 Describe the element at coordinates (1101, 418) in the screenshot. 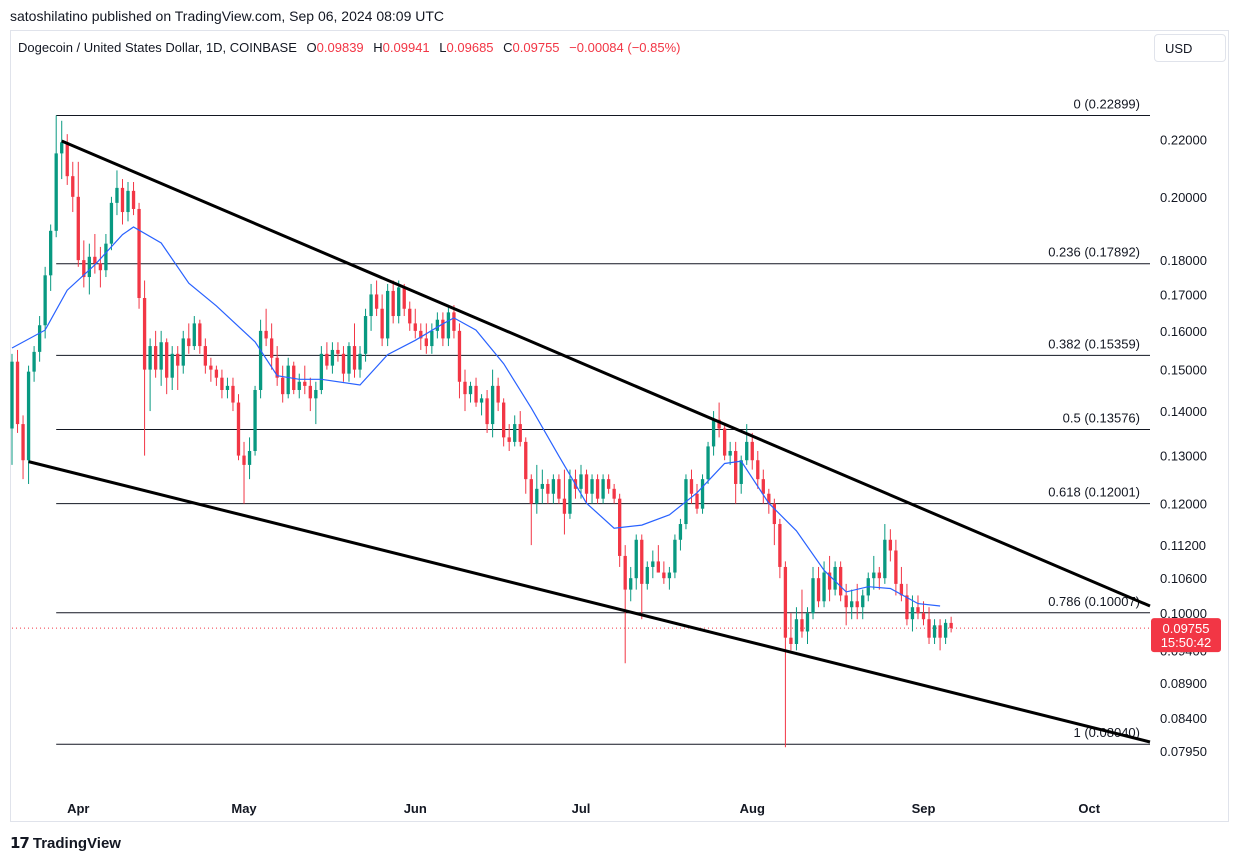

I see `fib-level-label: 0.5 (0.13576)` at that location.